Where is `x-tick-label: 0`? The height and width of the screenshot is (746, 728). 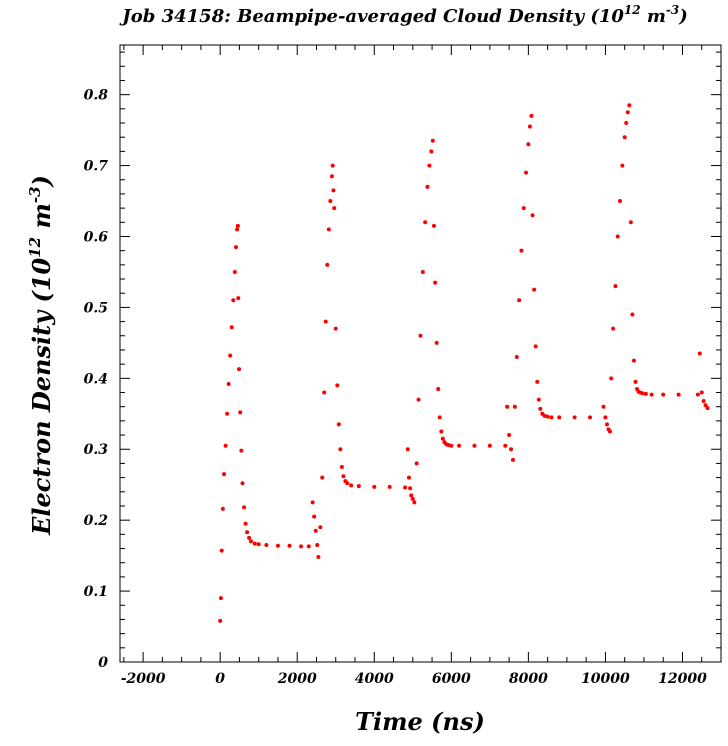
x-tick-label: 0 is located at coordinates (220, 679).